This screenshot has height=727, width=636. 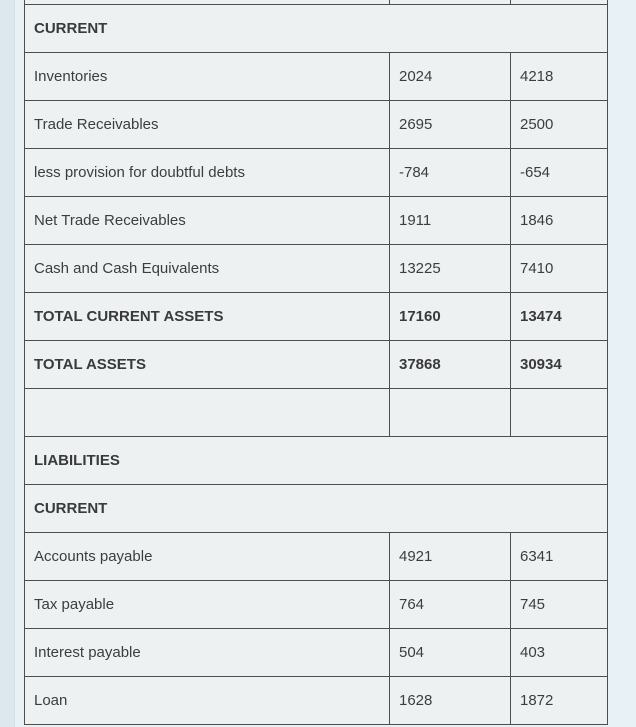 I want to click on table-row-cash-equivalents: Cash and Cash Equivalents 13225 7410, so click(x=316, y=268).